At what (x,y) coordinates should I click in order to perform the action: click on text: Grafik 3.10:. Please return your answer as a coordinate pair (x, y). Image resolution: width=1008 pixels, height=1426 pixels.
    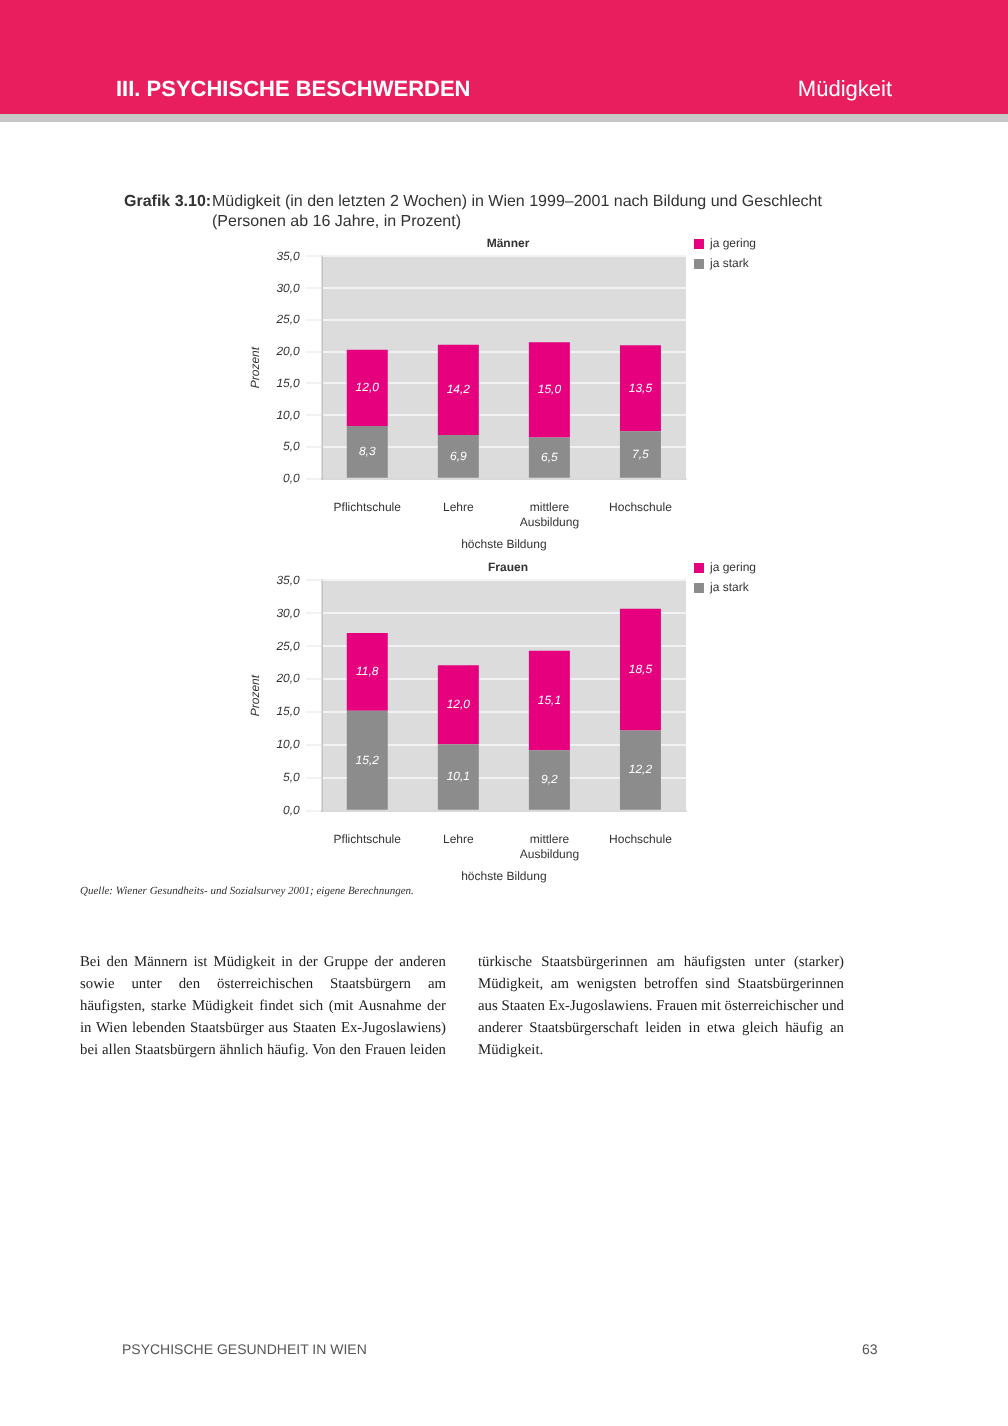
    Looking at the image, I should click on (168, 201).